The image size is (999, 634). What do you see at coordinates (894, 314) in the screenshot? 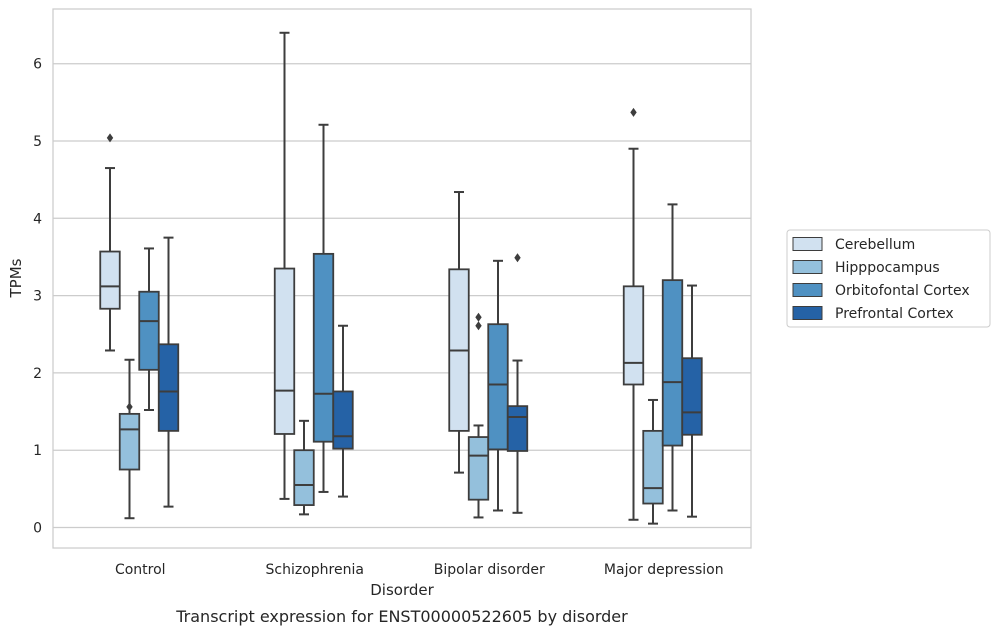
I see `legend-label: Prefrontal Cortex` at bounding box center [894, 314].